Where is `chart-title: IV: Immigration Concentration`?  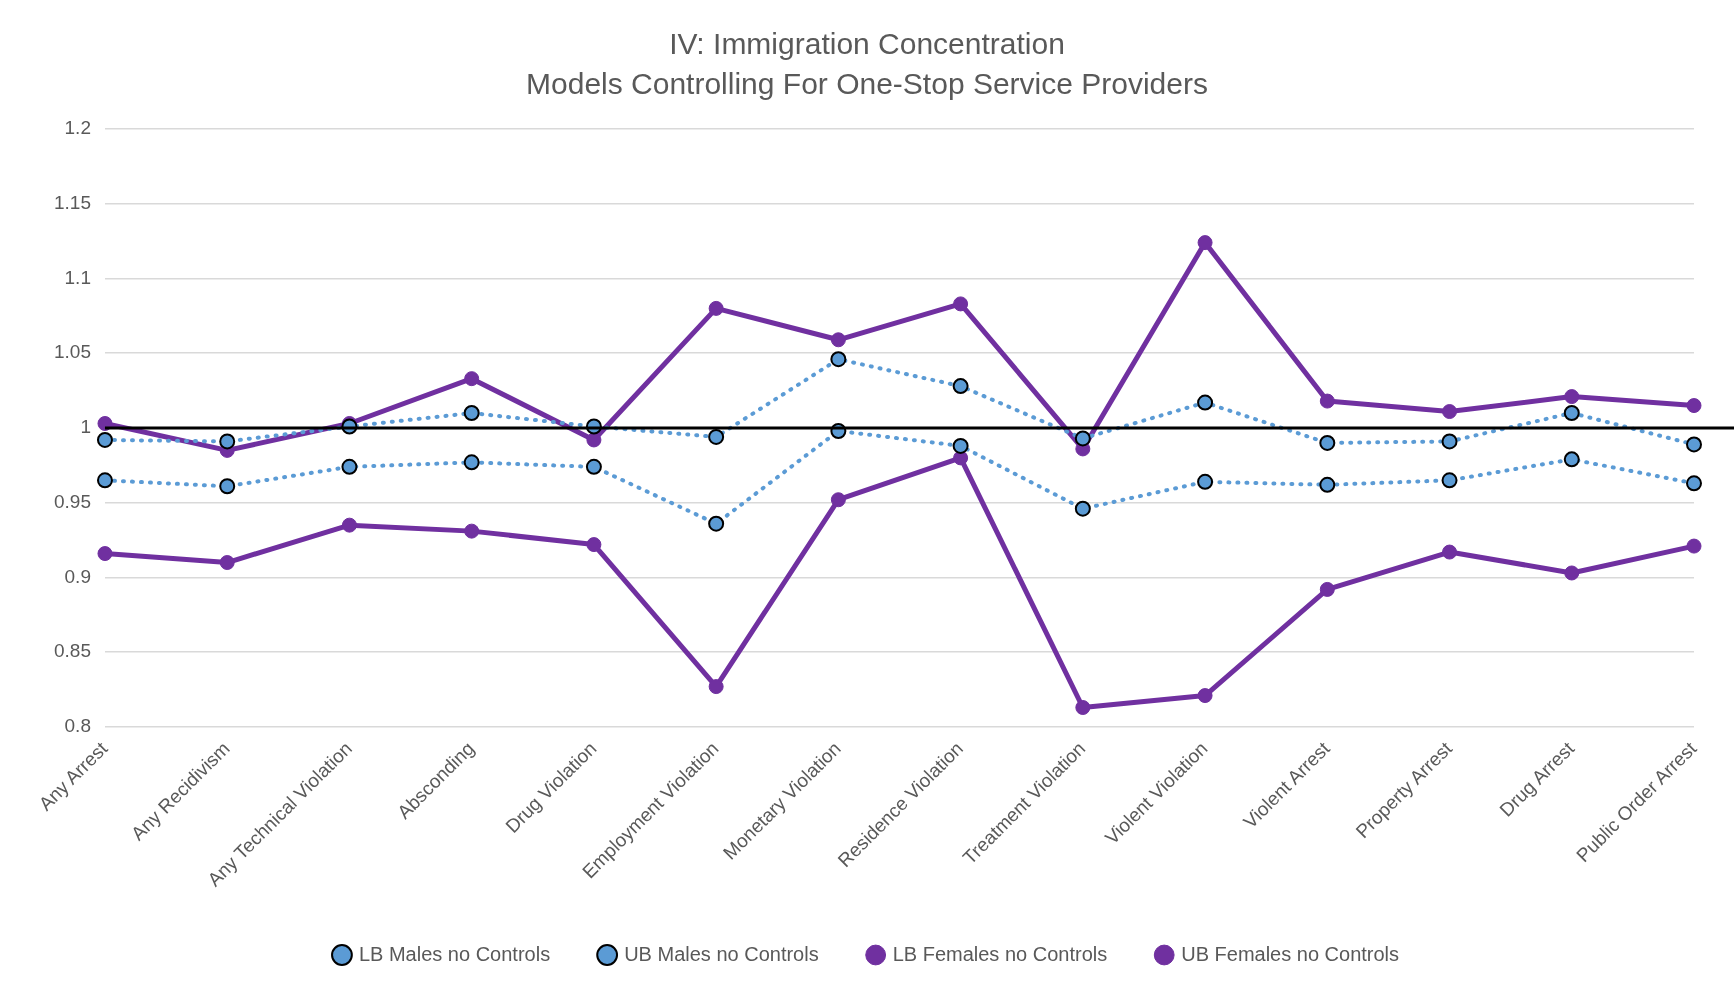 chart-title: IV: Immigration Concentration is located at coordinates (867, 44).